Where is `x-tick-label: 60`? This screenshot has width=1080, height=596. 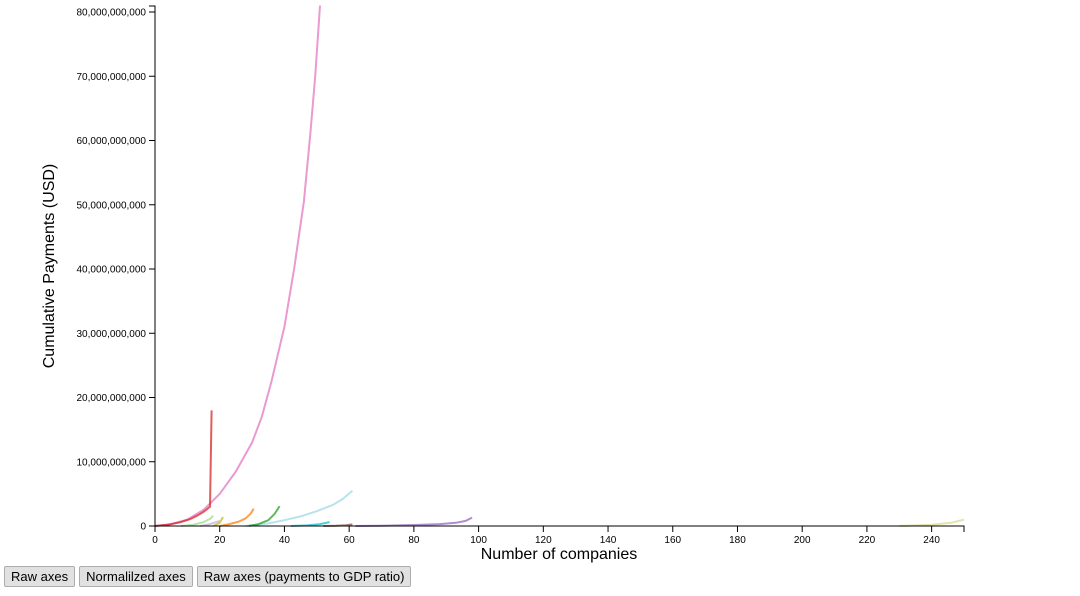 x-tick-label: 60 is located at coordinates (350, 540).